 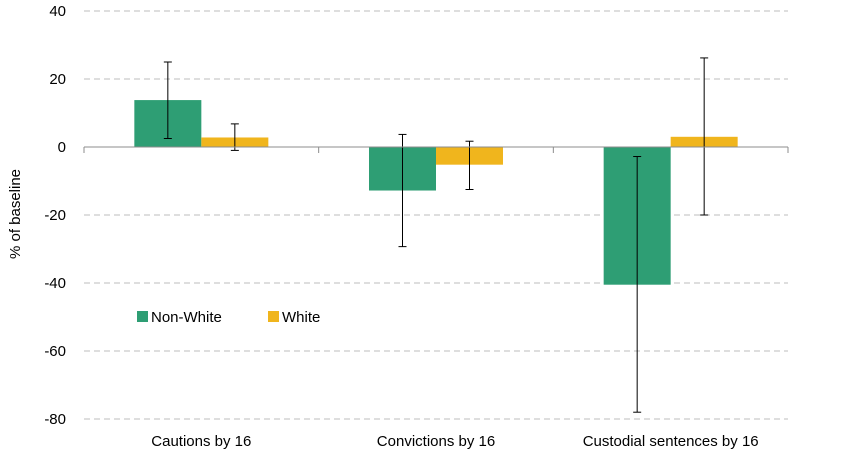 What do you see at coordinates (301, 317) in the screenshot?
I see `legend-label: White` at bounding box center [301, 317].